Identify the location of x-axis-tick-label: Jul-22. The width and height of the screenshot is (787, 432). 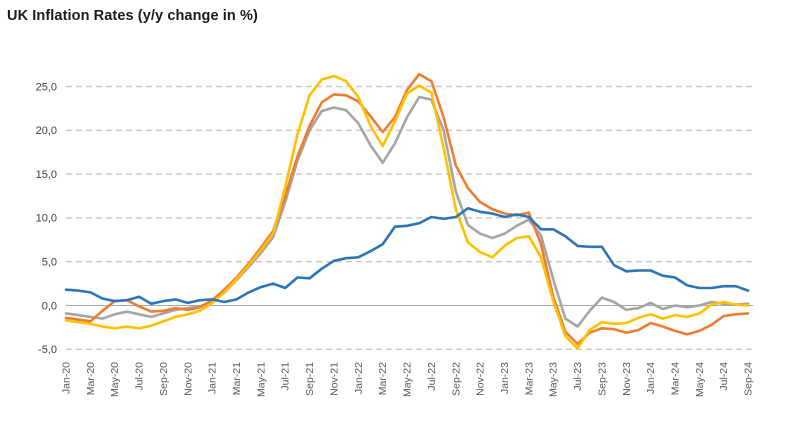
(432, 376).